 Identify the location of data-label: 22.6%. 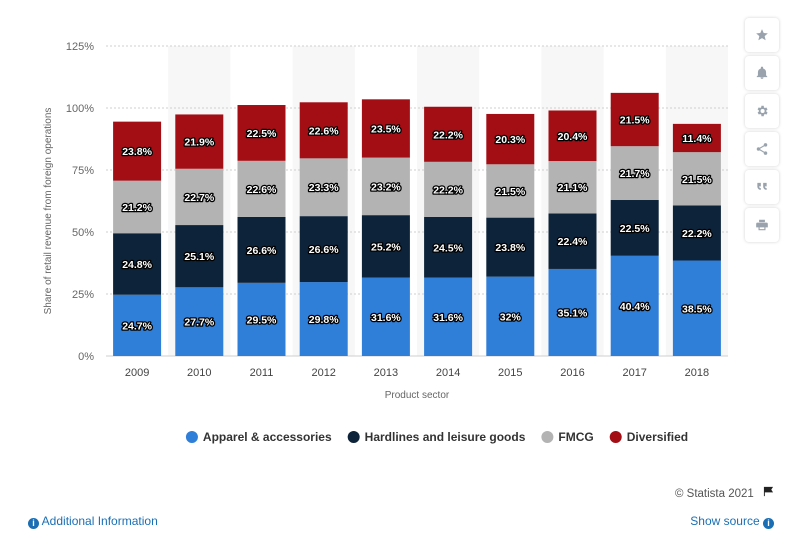
(324, 131).